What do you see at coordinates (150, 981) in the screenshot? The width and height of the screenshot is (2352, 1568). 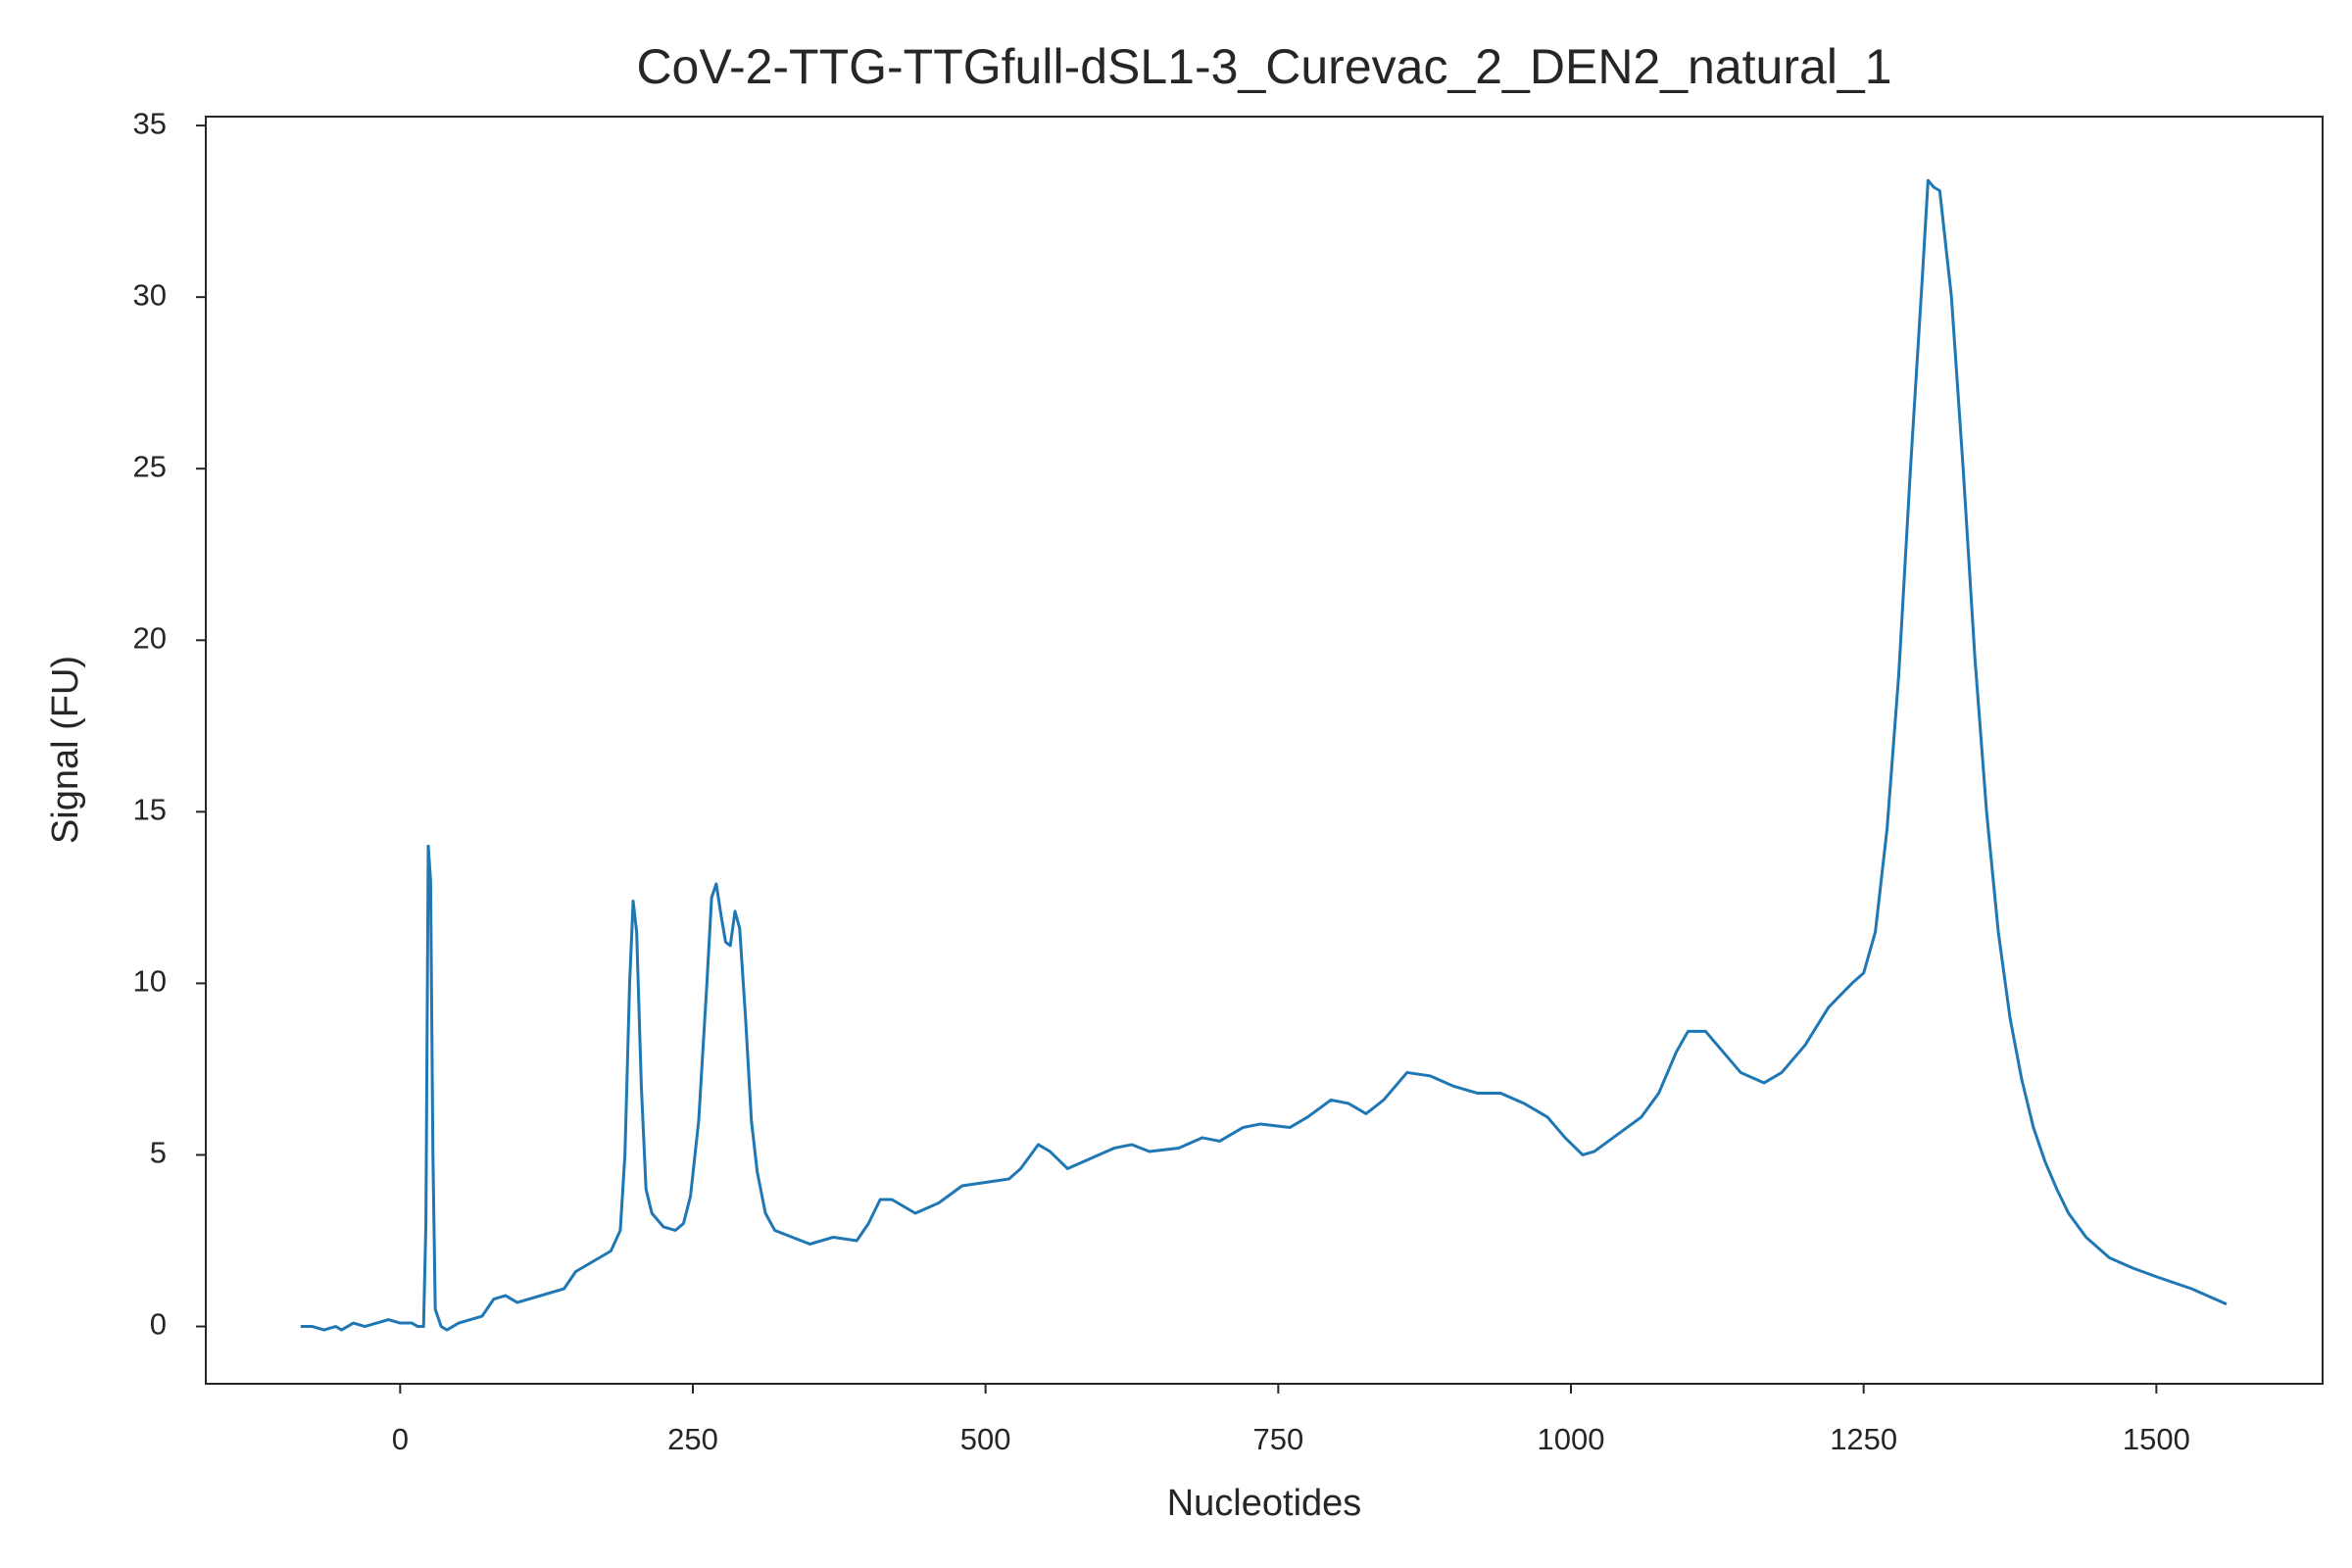 I see `y-tick-label: 10` at bounding box center [150, 981].